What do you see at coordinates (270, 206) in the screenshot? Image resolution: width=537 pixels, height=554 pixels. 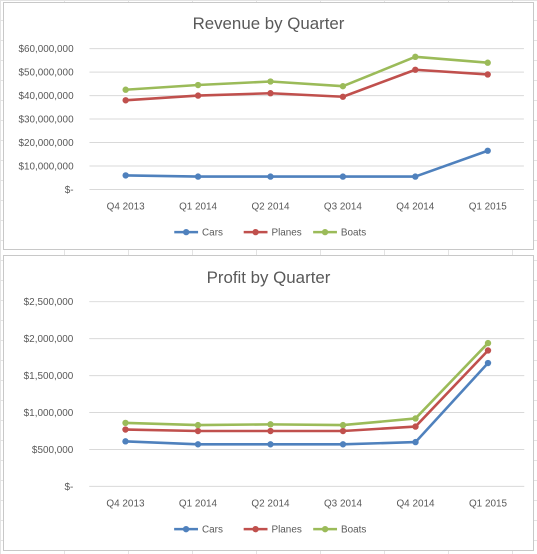 I see `revenue-x-tick-label: Q2 2014` at bounding box center [270, 206].